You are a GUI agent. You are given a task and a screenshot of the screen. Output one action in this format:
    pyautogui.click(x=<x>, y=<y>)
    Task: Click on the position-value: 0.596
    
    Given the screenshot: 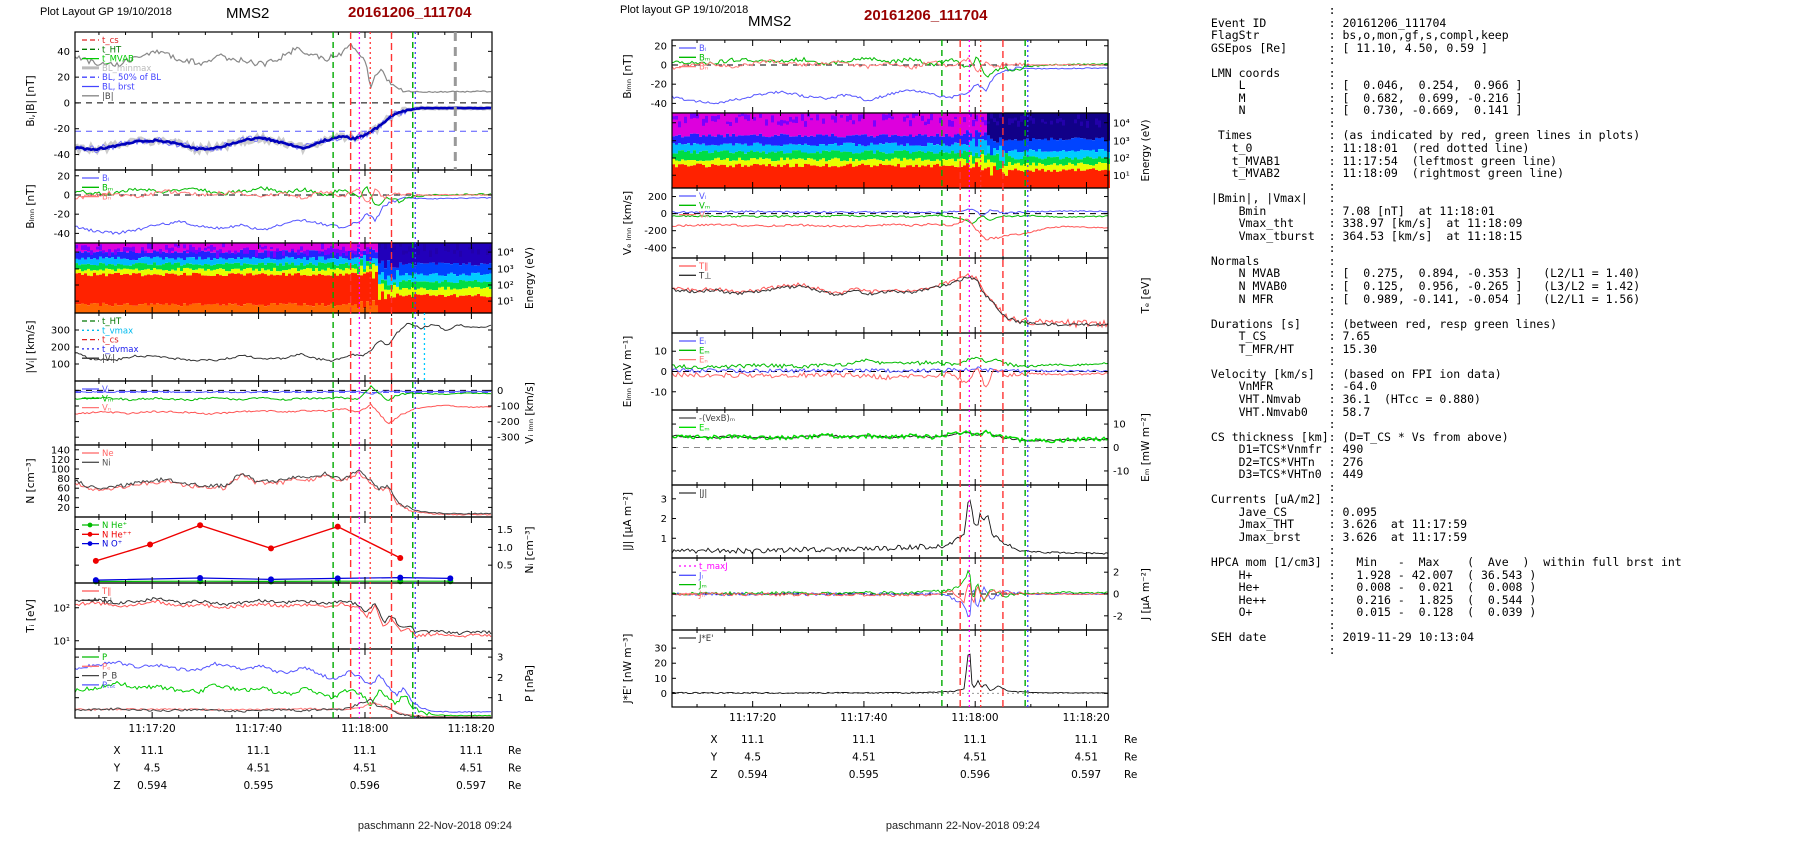 What is the action you would take?
    pyautogui.click(x=975, y=775)
    